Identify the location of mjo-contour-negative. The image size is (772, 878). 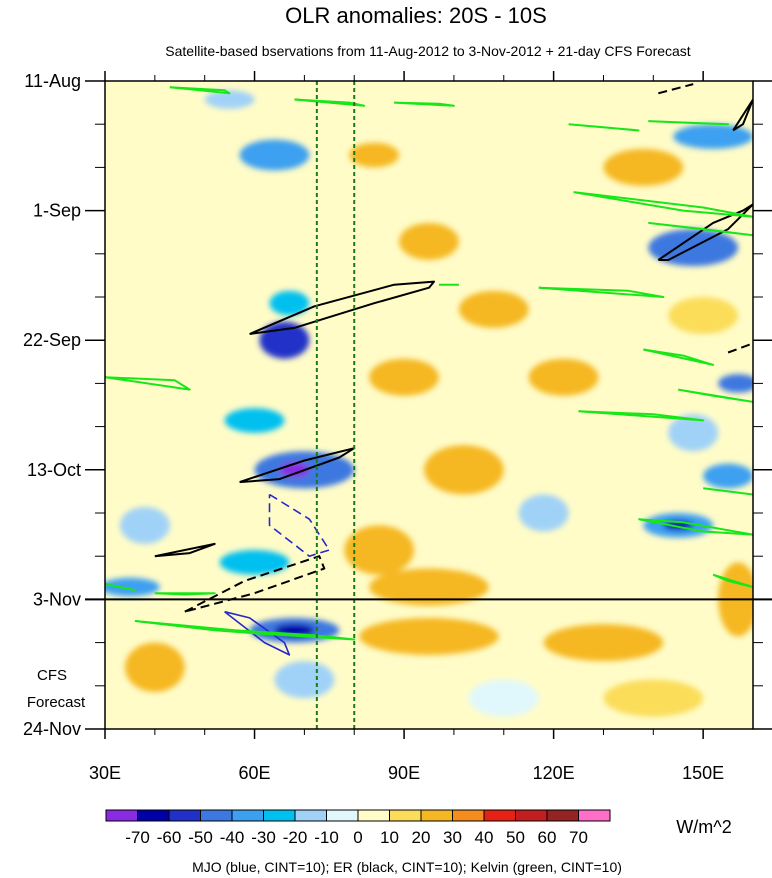
(299, 525).